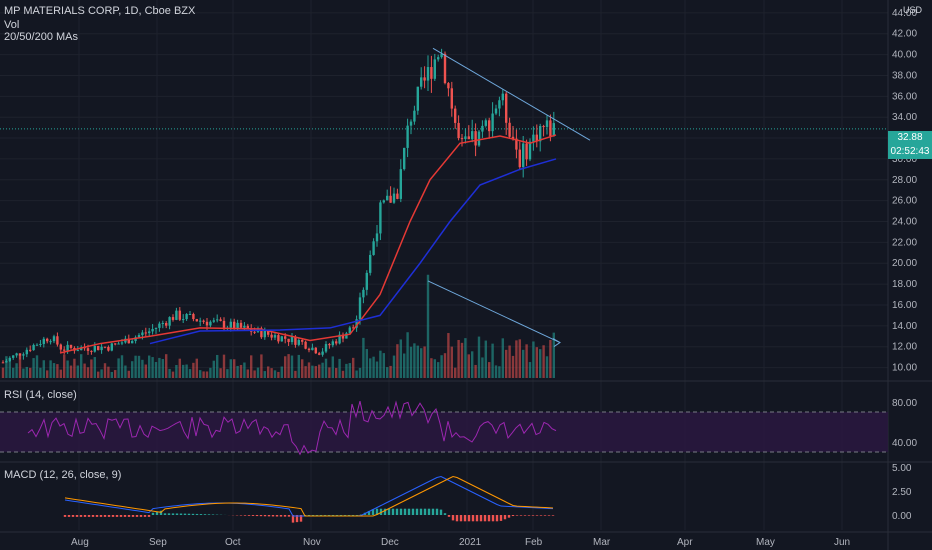 Image resolution: width=932 pixels, height=550 pixels. I want to click on x-tick-label: Mar, so click(602, 542).